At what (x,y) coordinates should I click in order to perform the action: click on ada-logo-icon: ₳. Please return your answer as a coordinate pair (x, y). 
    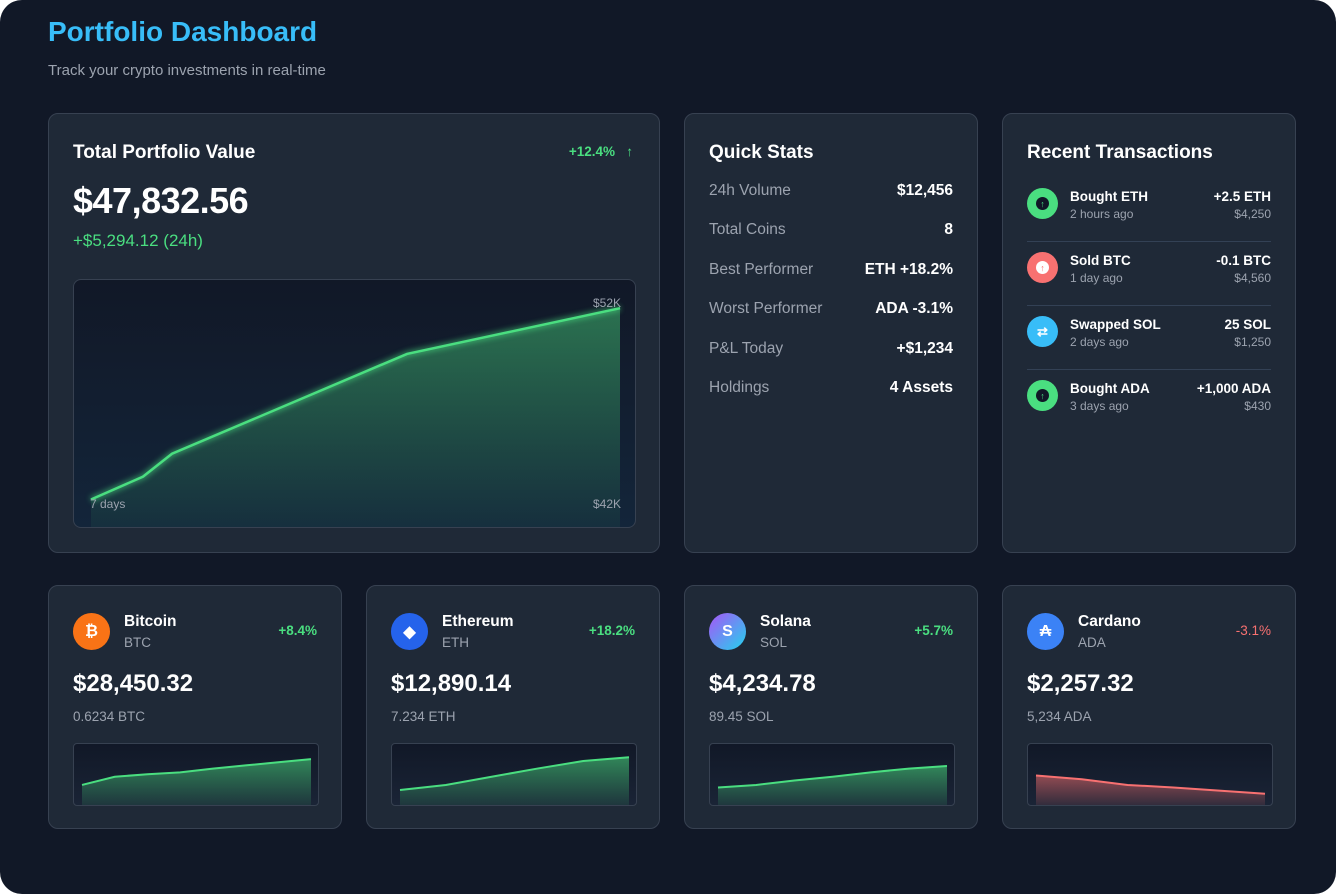
    Looking at the image, I should click on (1045, 631).